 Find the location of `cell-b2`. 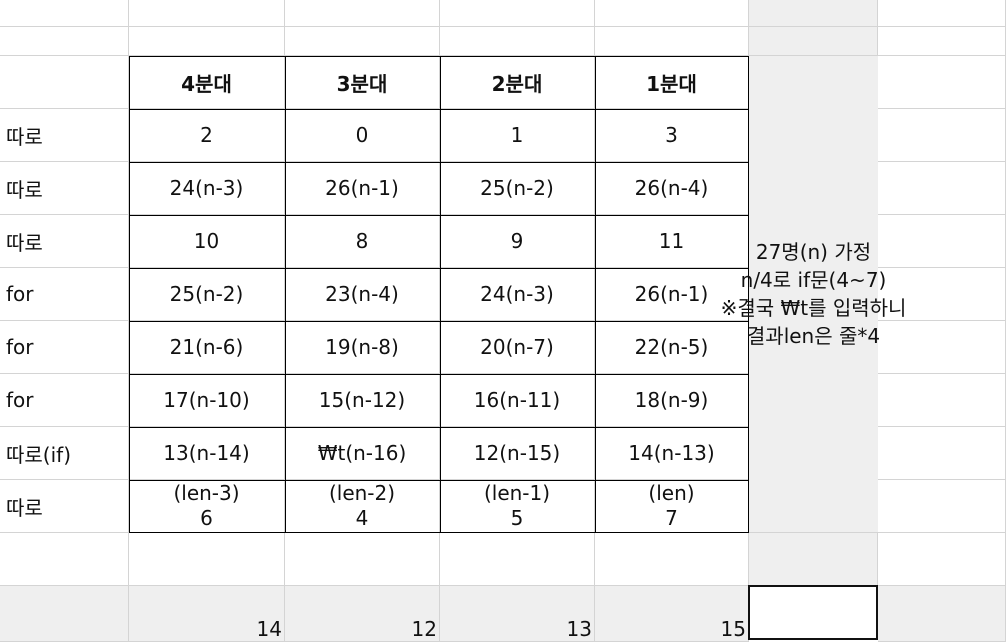

cell-b2 is located at coordinates (207, 41).